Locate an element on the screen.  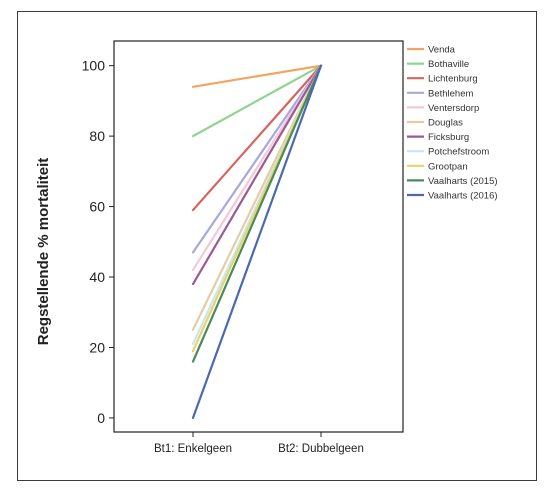
x-tick-label: Bt1: Enkelgeen is located at coordinates (193, 449).